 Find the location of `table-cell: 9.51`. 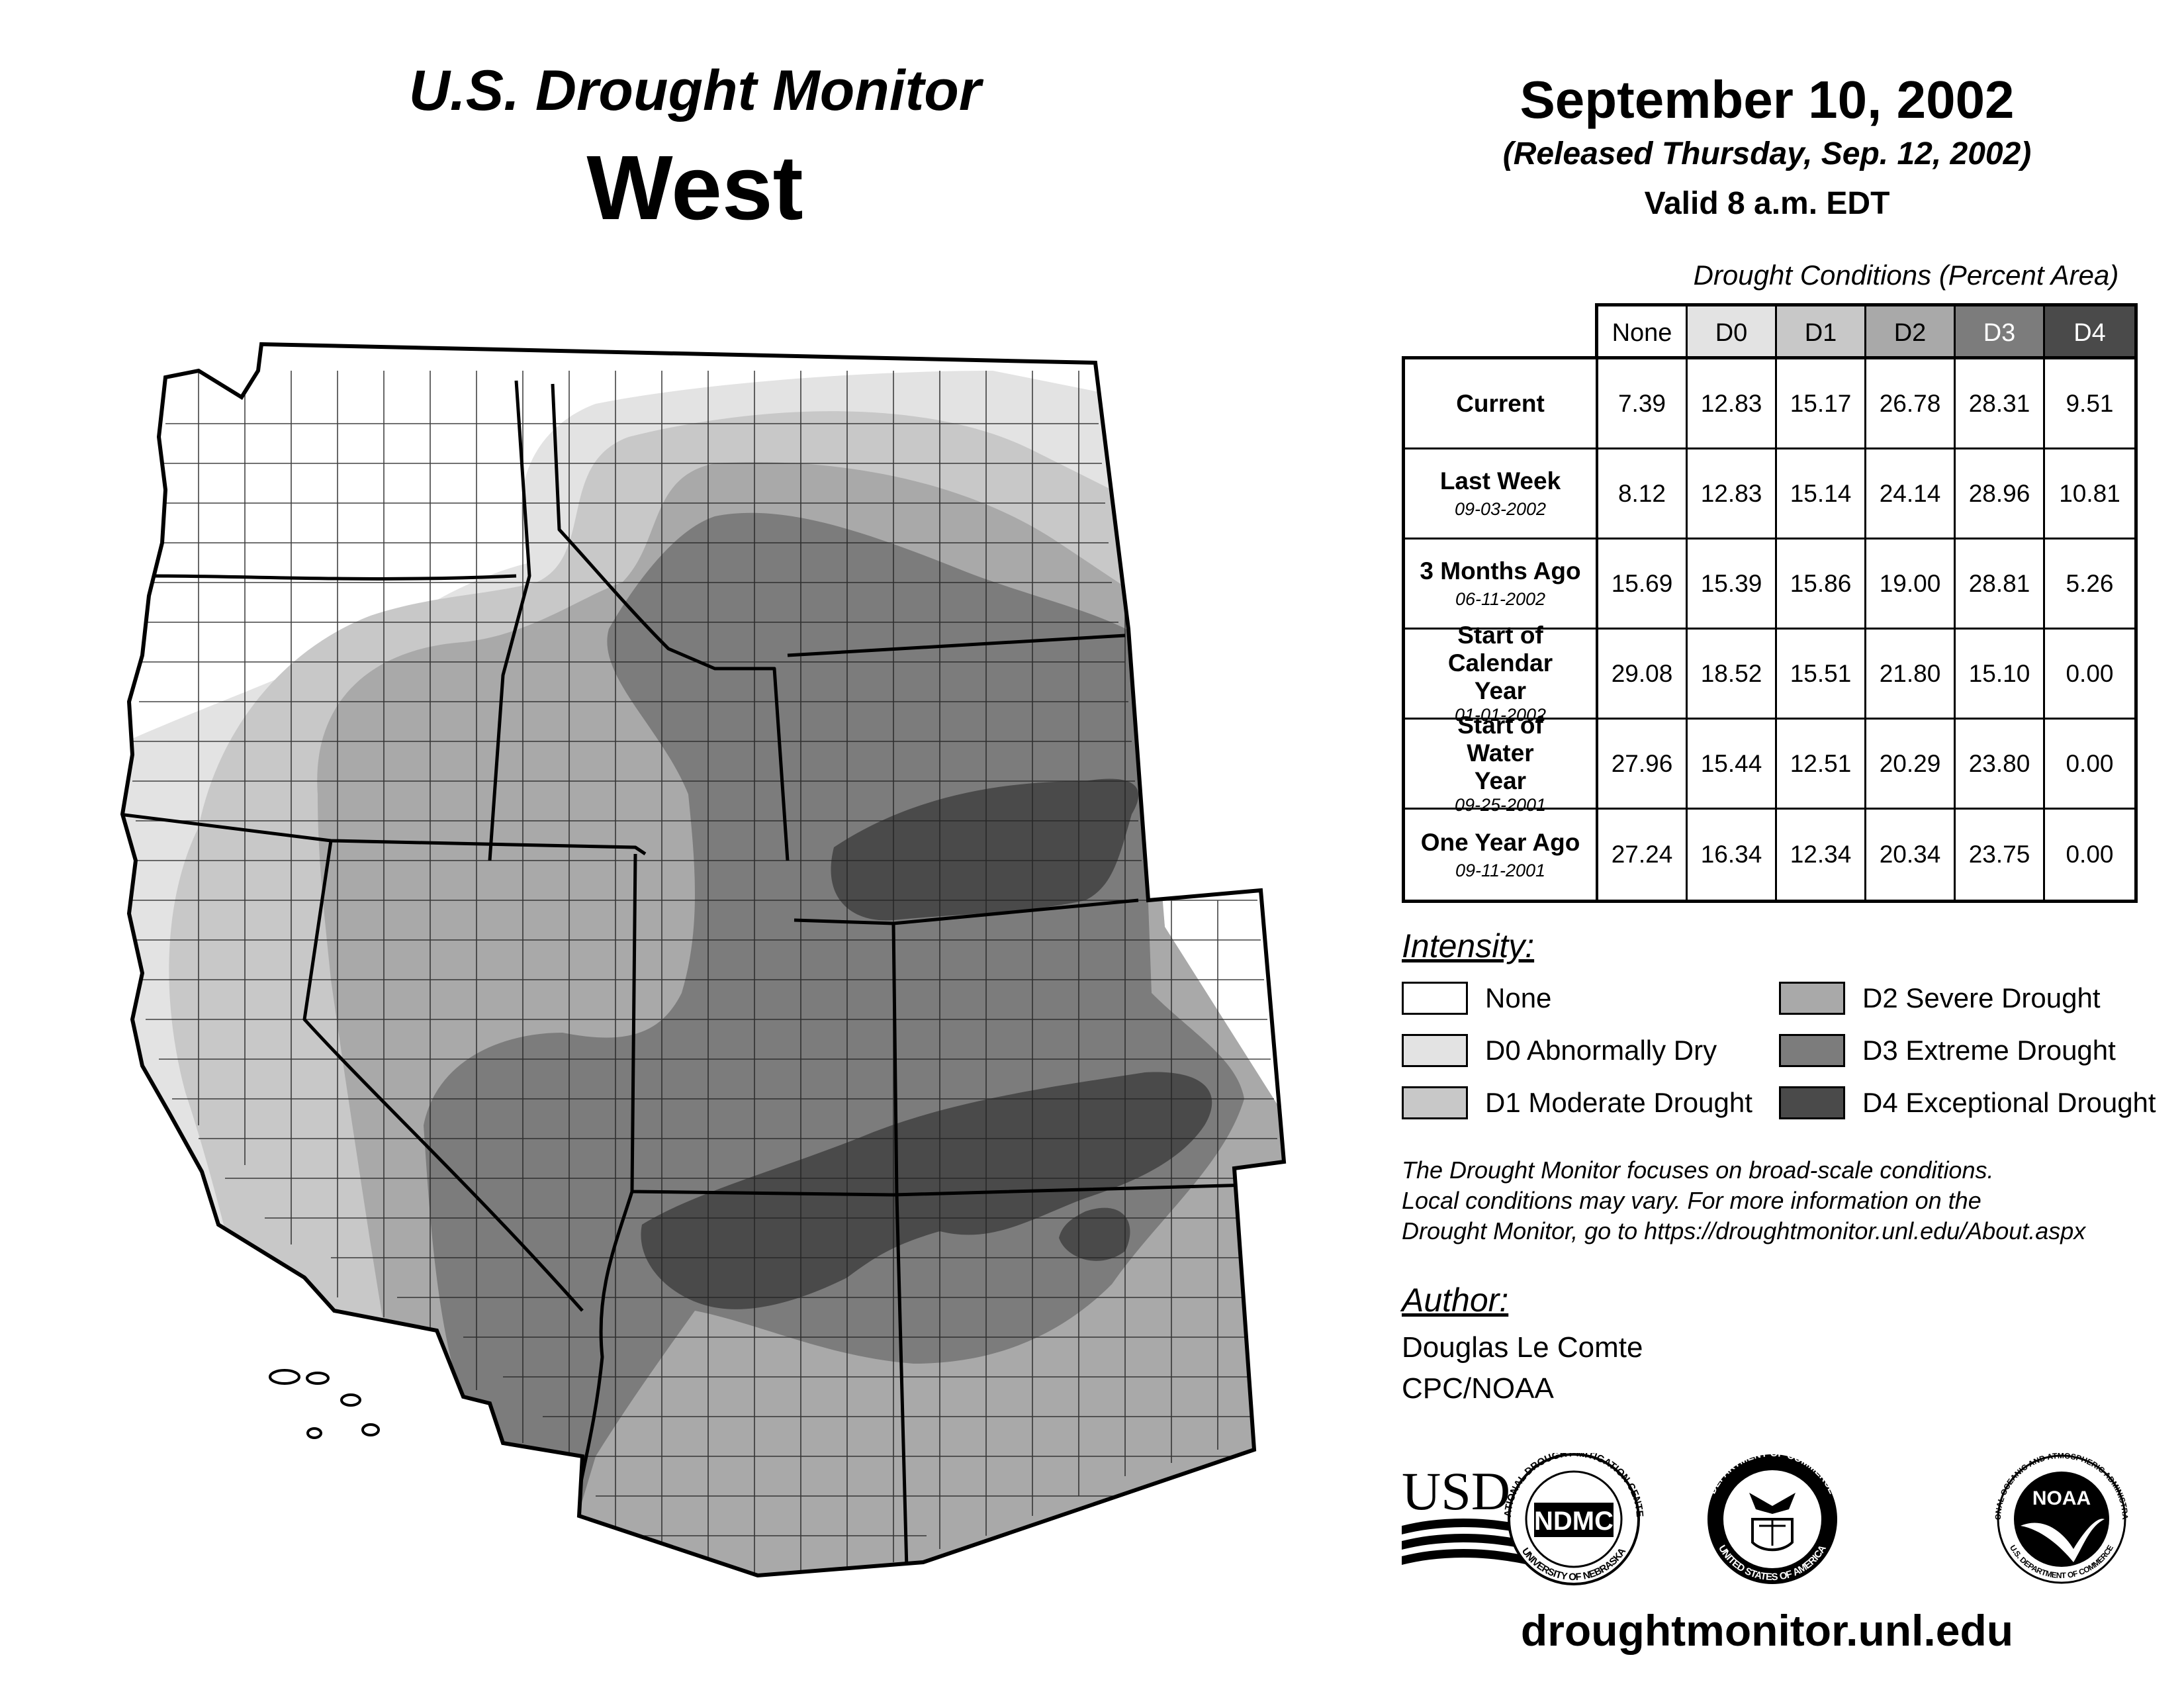

table-cell: 9.51 is located at coordinates (2090, 403).